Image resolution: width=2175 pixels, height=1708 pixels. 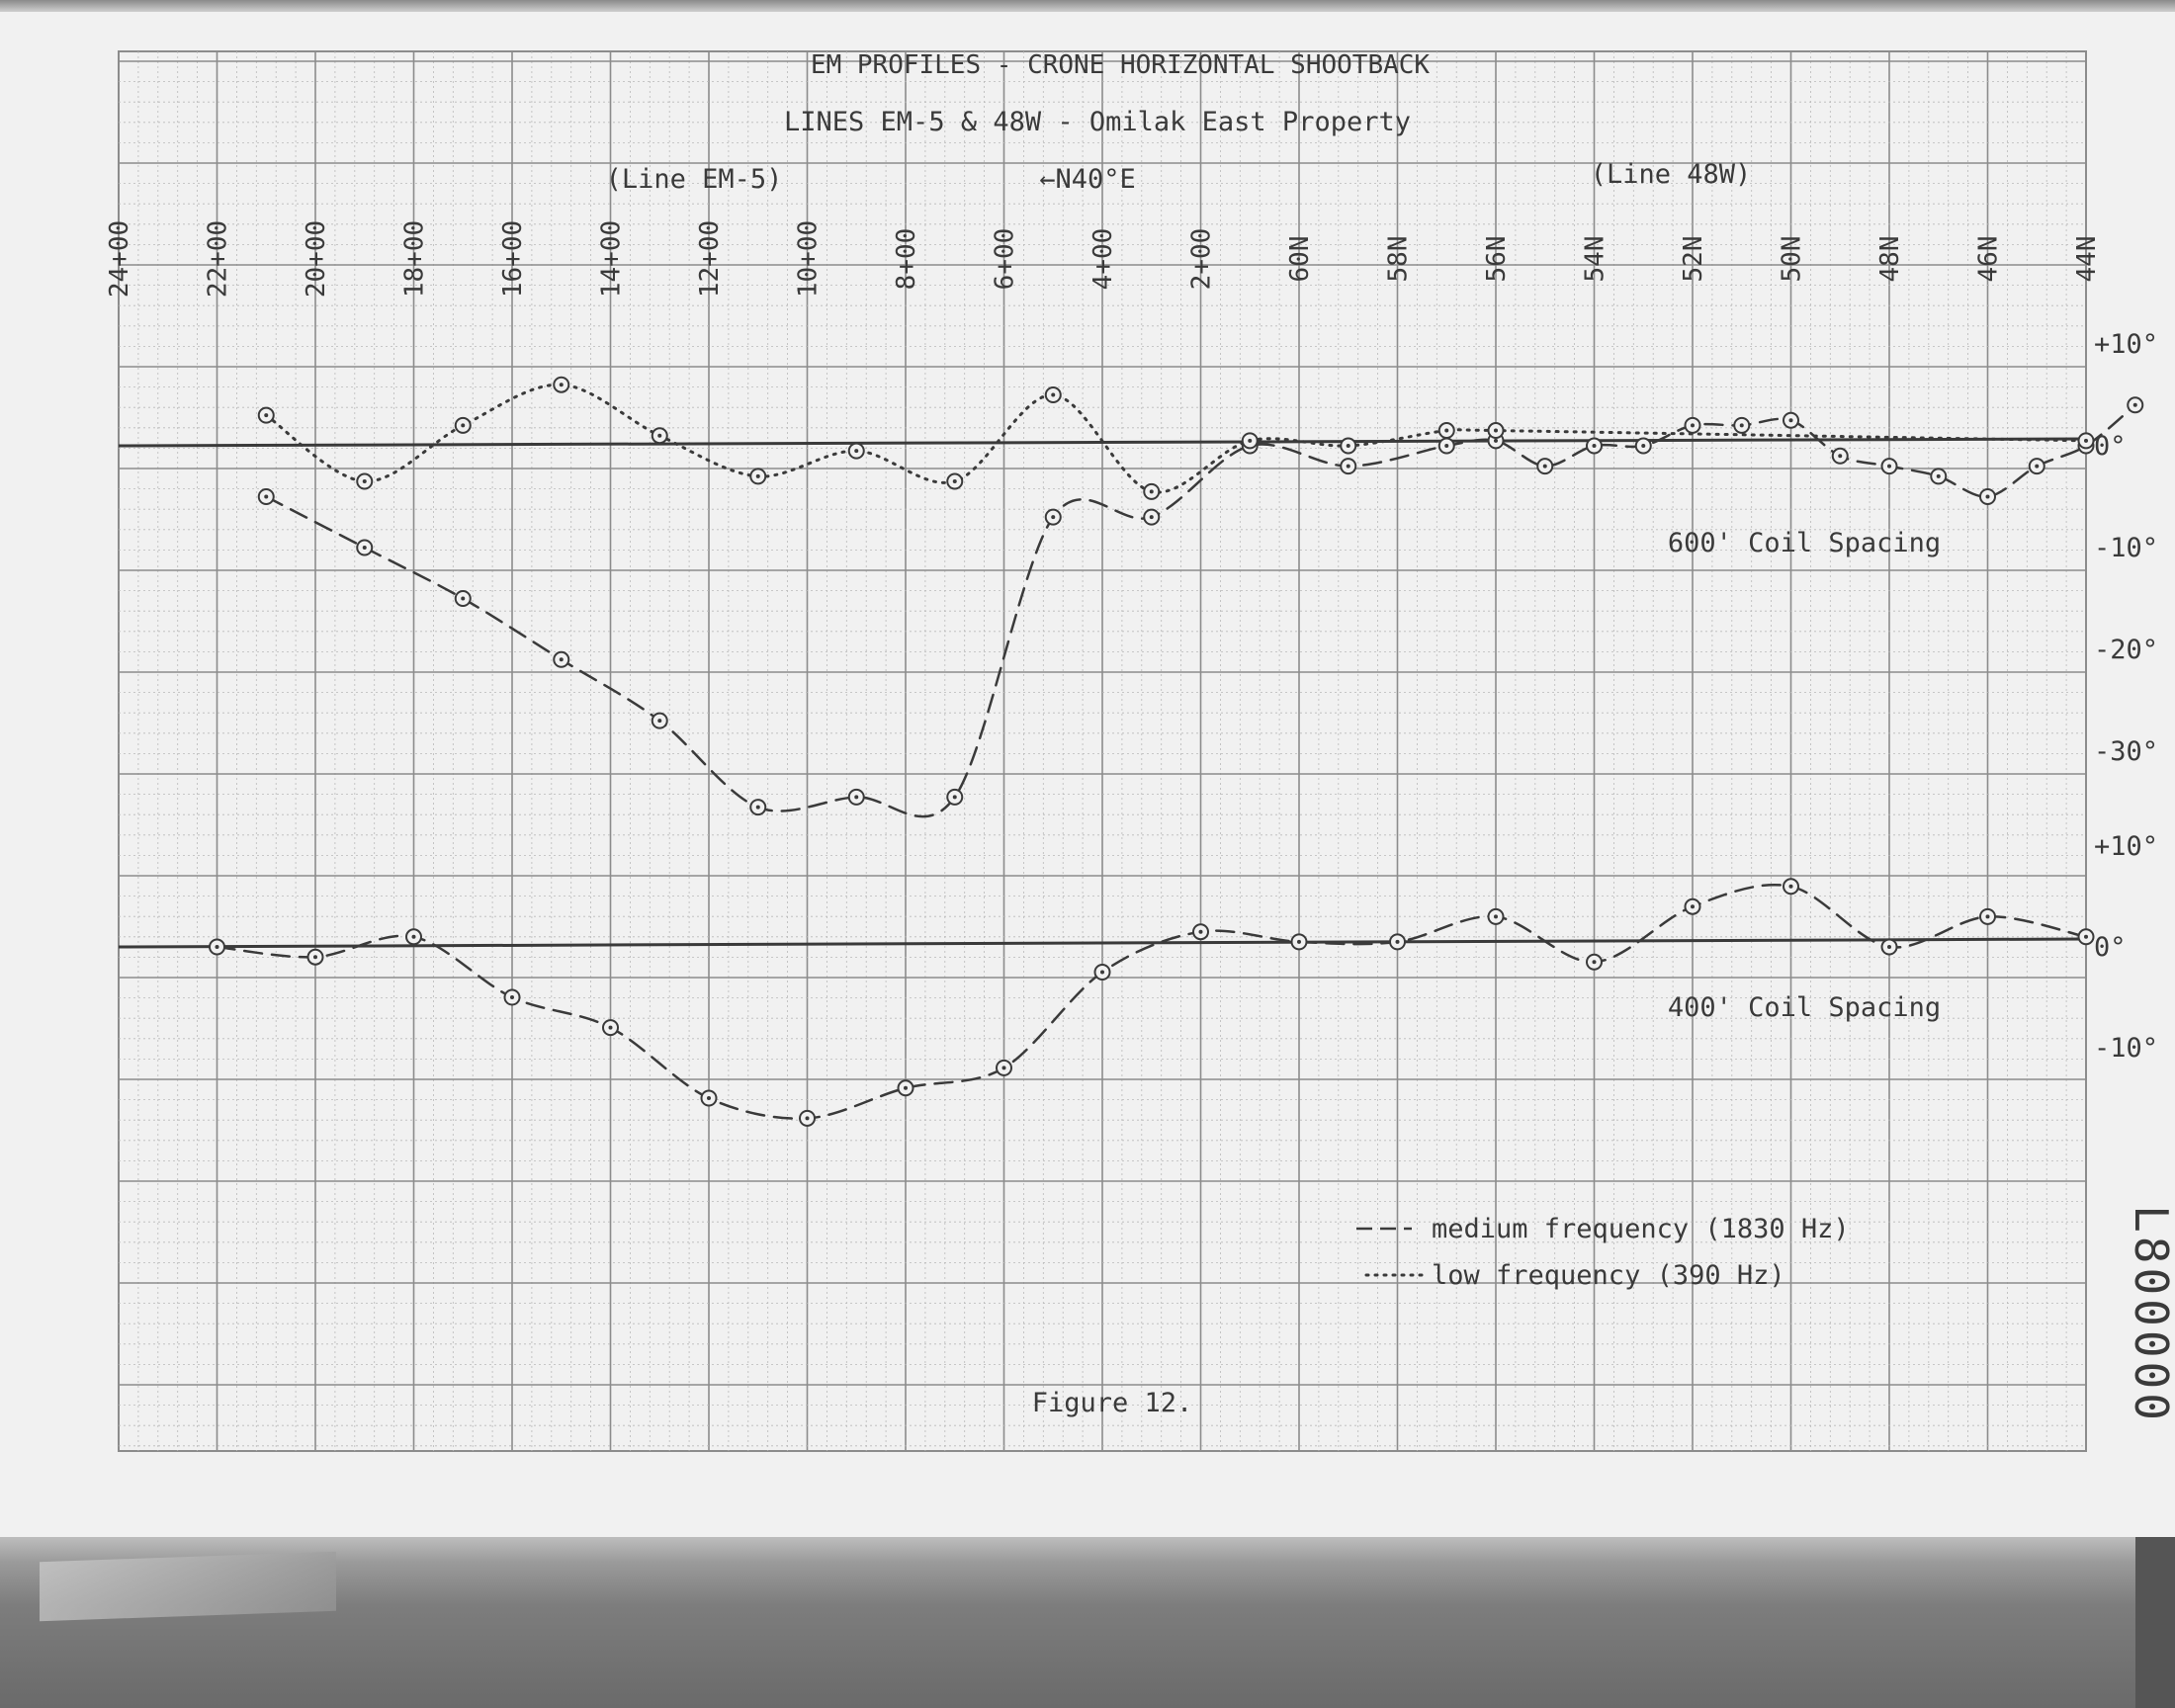 I want to click on chart-subtitle: LINES EM-5 & 48W - Omilak East Property, so click(x=1098, y=122).